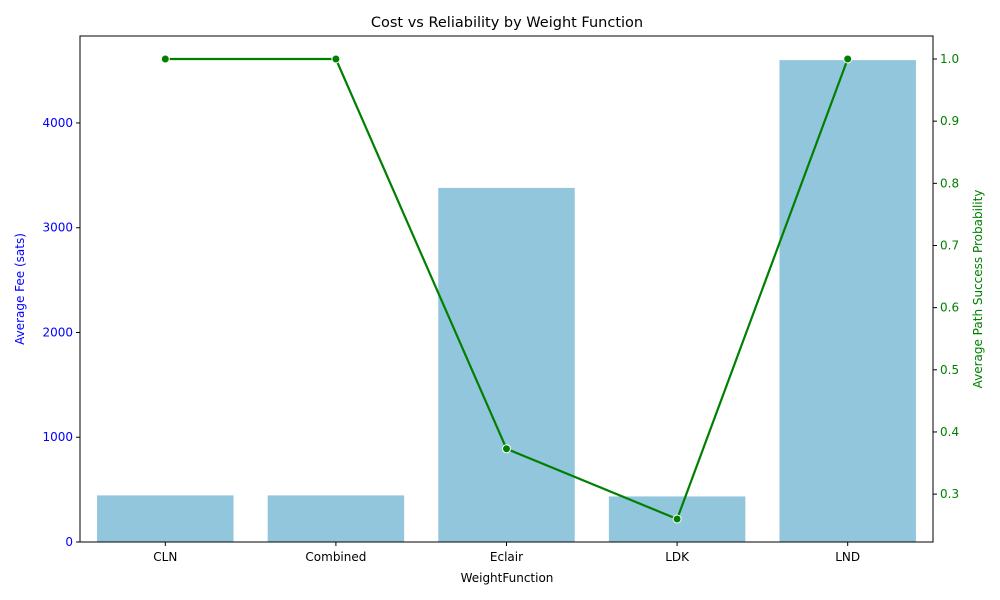 The image size is (1000, 600). I want to click on y-right-tick-label: 0.8, so click(949, 183).